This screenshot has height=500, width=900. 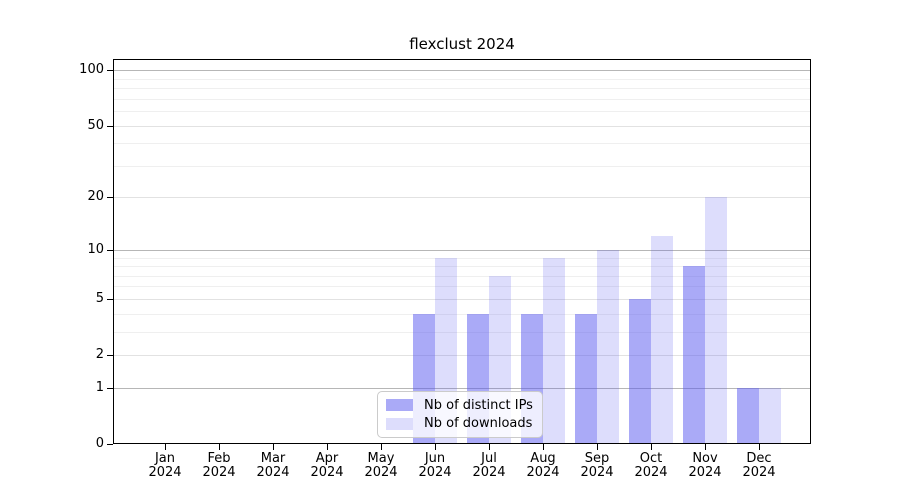 I want to click on x-tick-month: Sep, so click(x=597, y=458).